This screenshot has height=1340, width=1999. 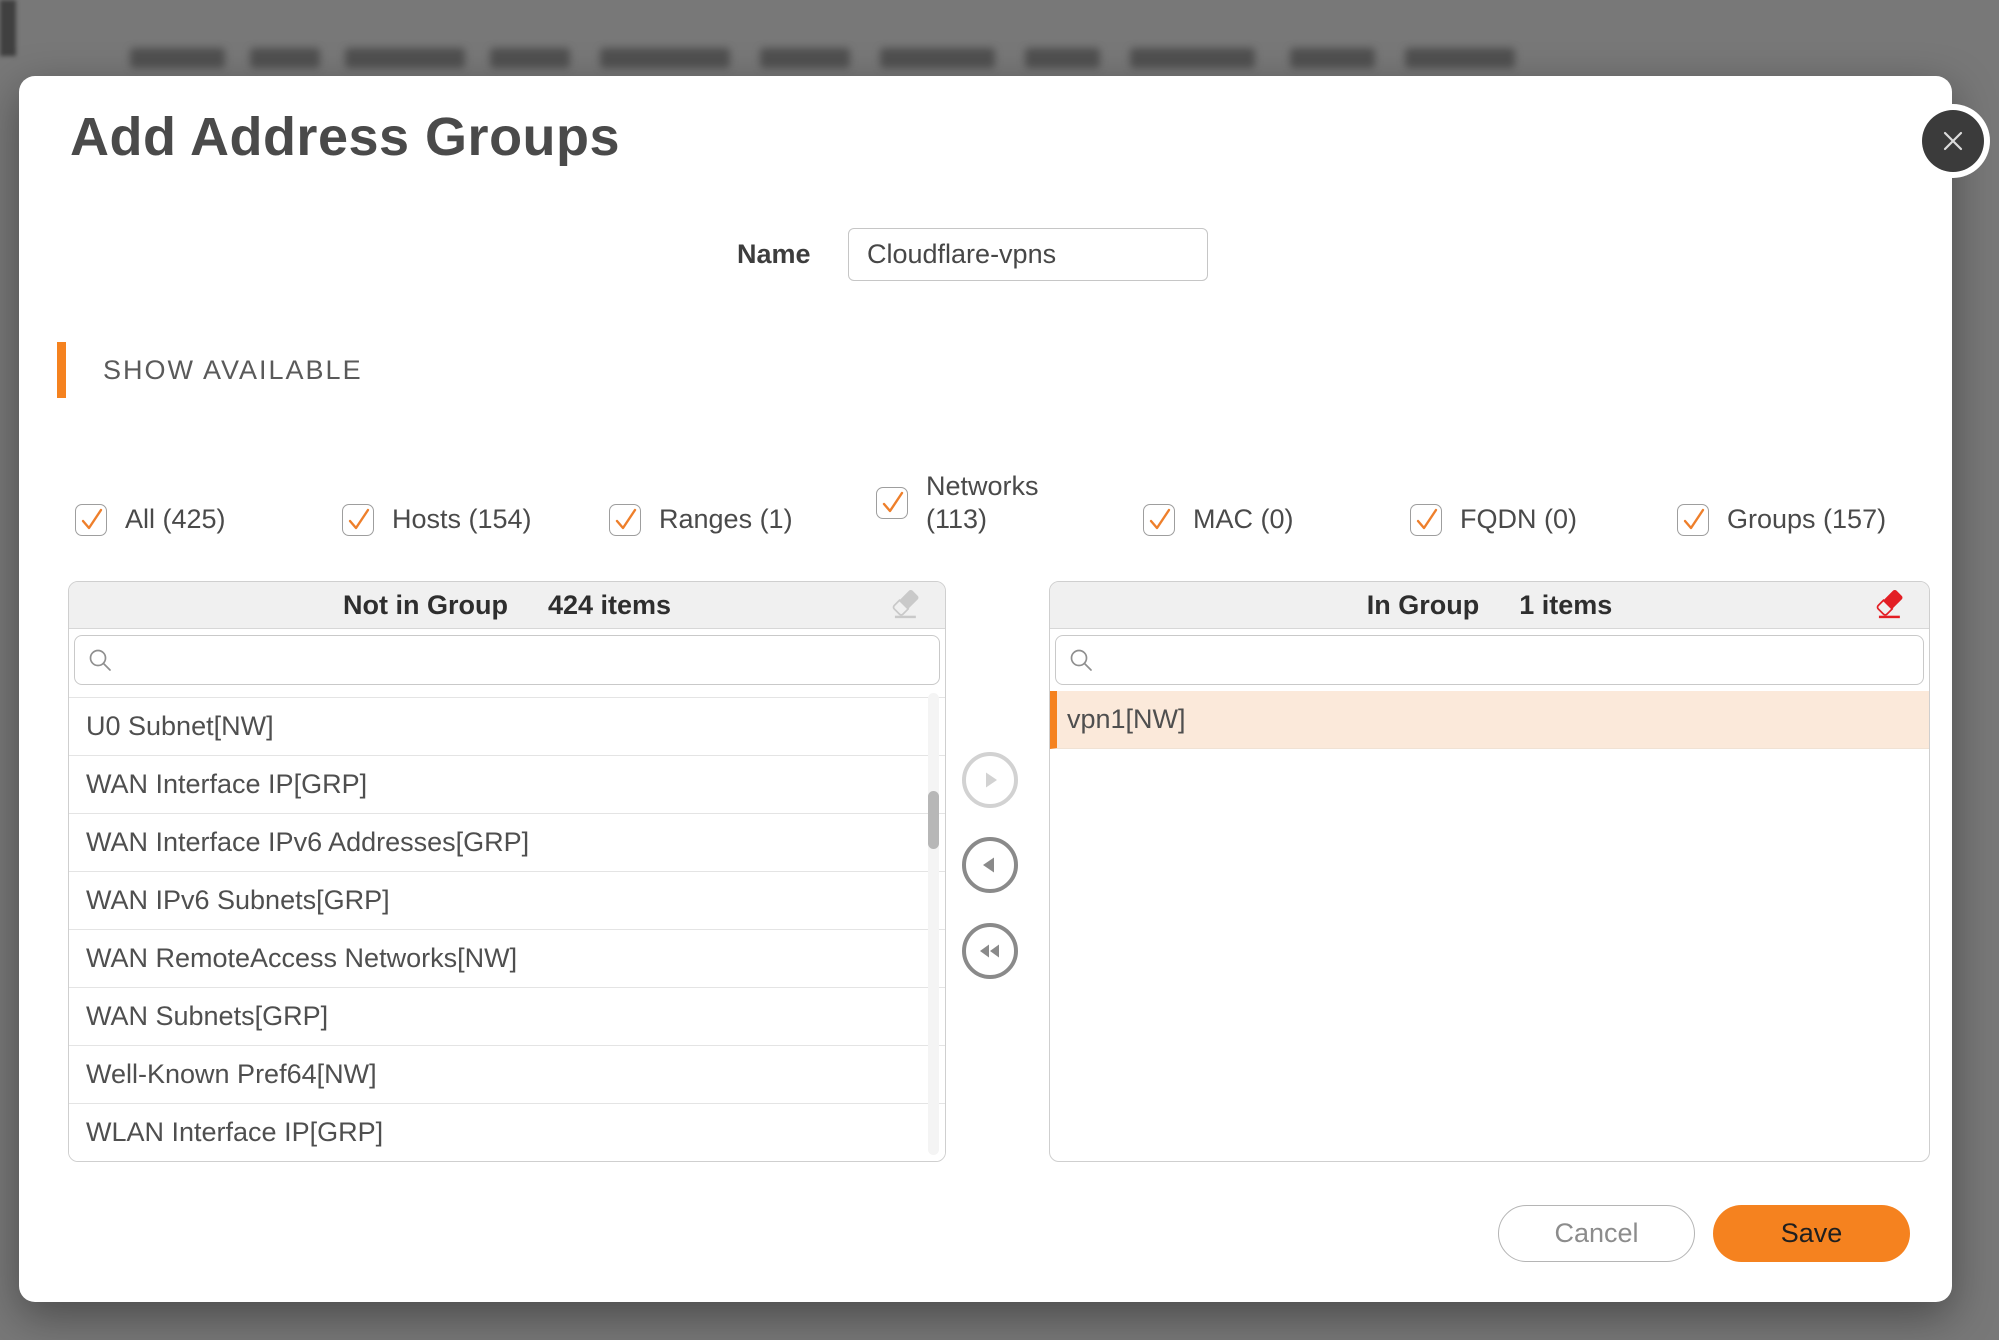 I want to click on filter-mac: MAC (0), so click(x=1276, y=519).